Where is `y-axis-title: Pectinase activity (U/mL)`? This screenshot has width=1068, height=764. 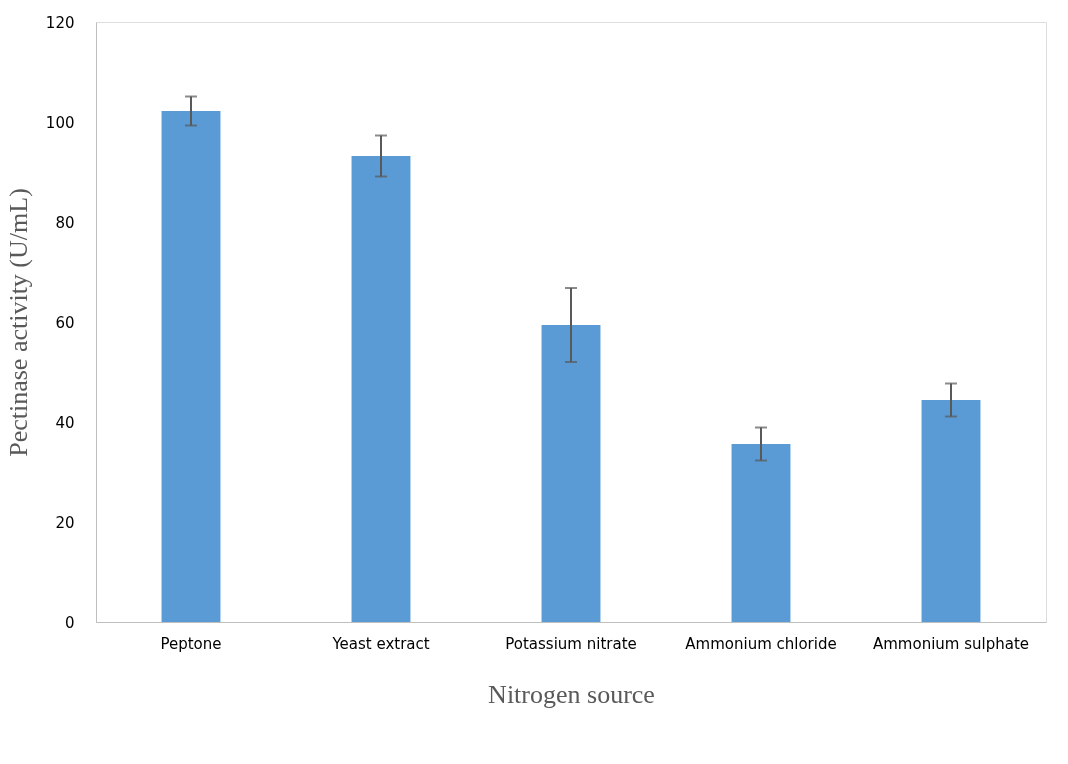 y-axis-title: Pectinase activity (U/mL) is located at coordinates (18, 322).